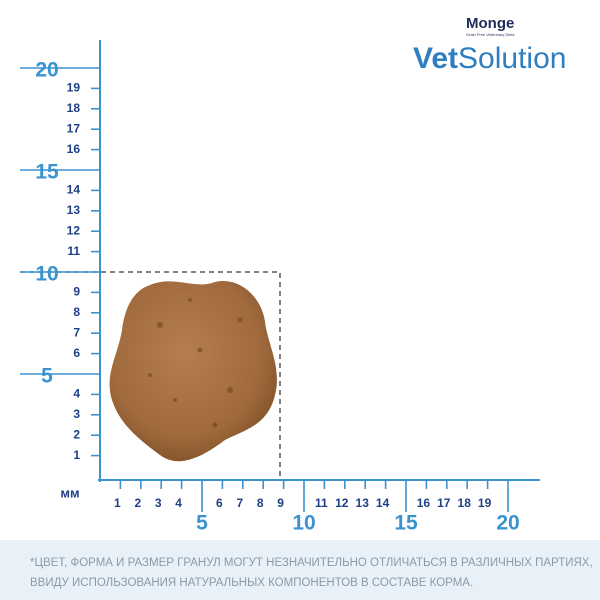 This screenshot has height=600, width=600. What do you see at coordinates (444, 503) in the screenshot?
I see `x-label: 17` at bounding box center [444, 503].